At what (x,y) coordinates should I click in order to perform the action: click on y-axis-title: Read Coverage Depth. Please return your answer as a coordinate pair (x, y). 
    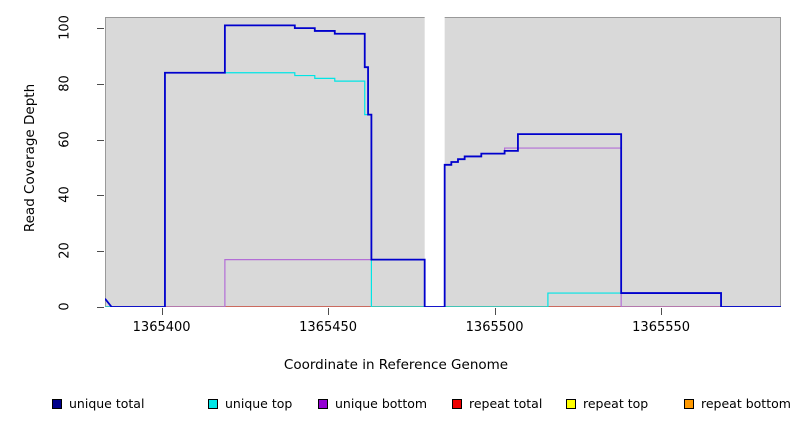
    Looking at the image, I should click on (30, 158).